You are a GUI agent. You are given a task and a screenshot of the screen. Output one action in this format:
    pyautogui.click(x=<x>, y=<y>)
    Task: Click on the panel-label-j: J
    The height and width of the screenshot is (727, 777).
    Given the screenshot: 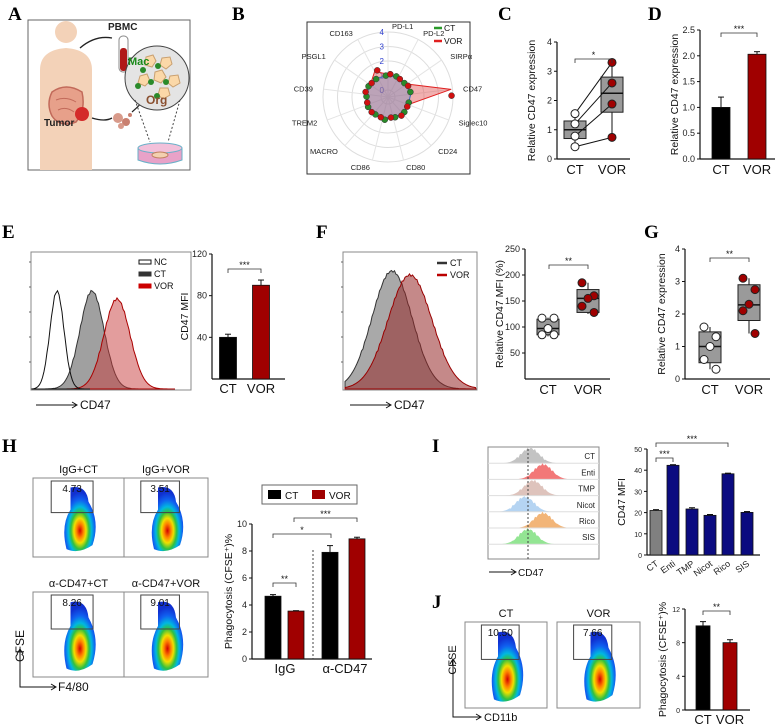 What is the action you would take?
    pyautogui.click(x=437, y=602)
    